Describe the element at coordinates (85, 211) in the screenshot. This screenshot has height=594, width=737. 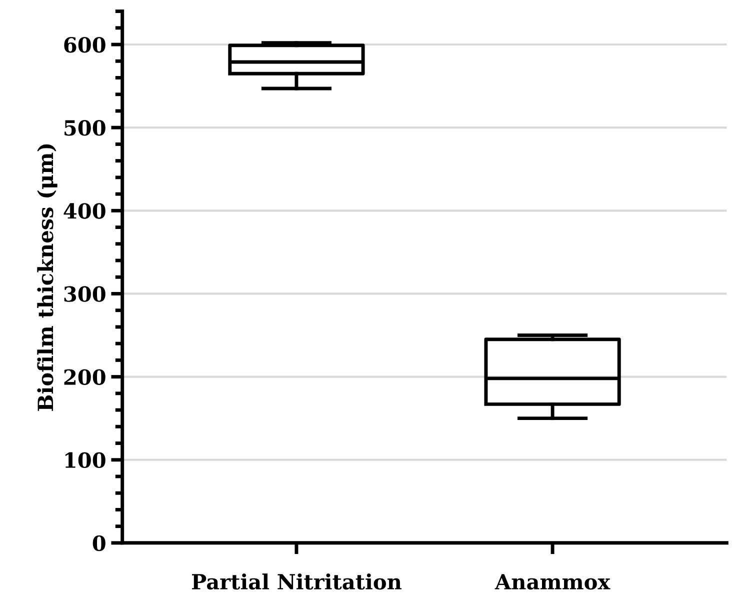
I see `y-tick-label: 400` at that location.